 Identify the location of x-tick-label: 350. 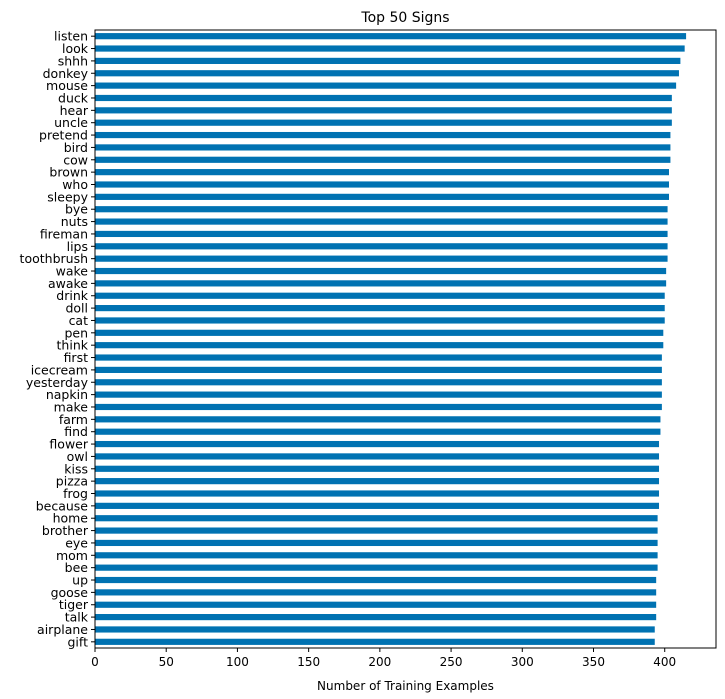
(593, 662).